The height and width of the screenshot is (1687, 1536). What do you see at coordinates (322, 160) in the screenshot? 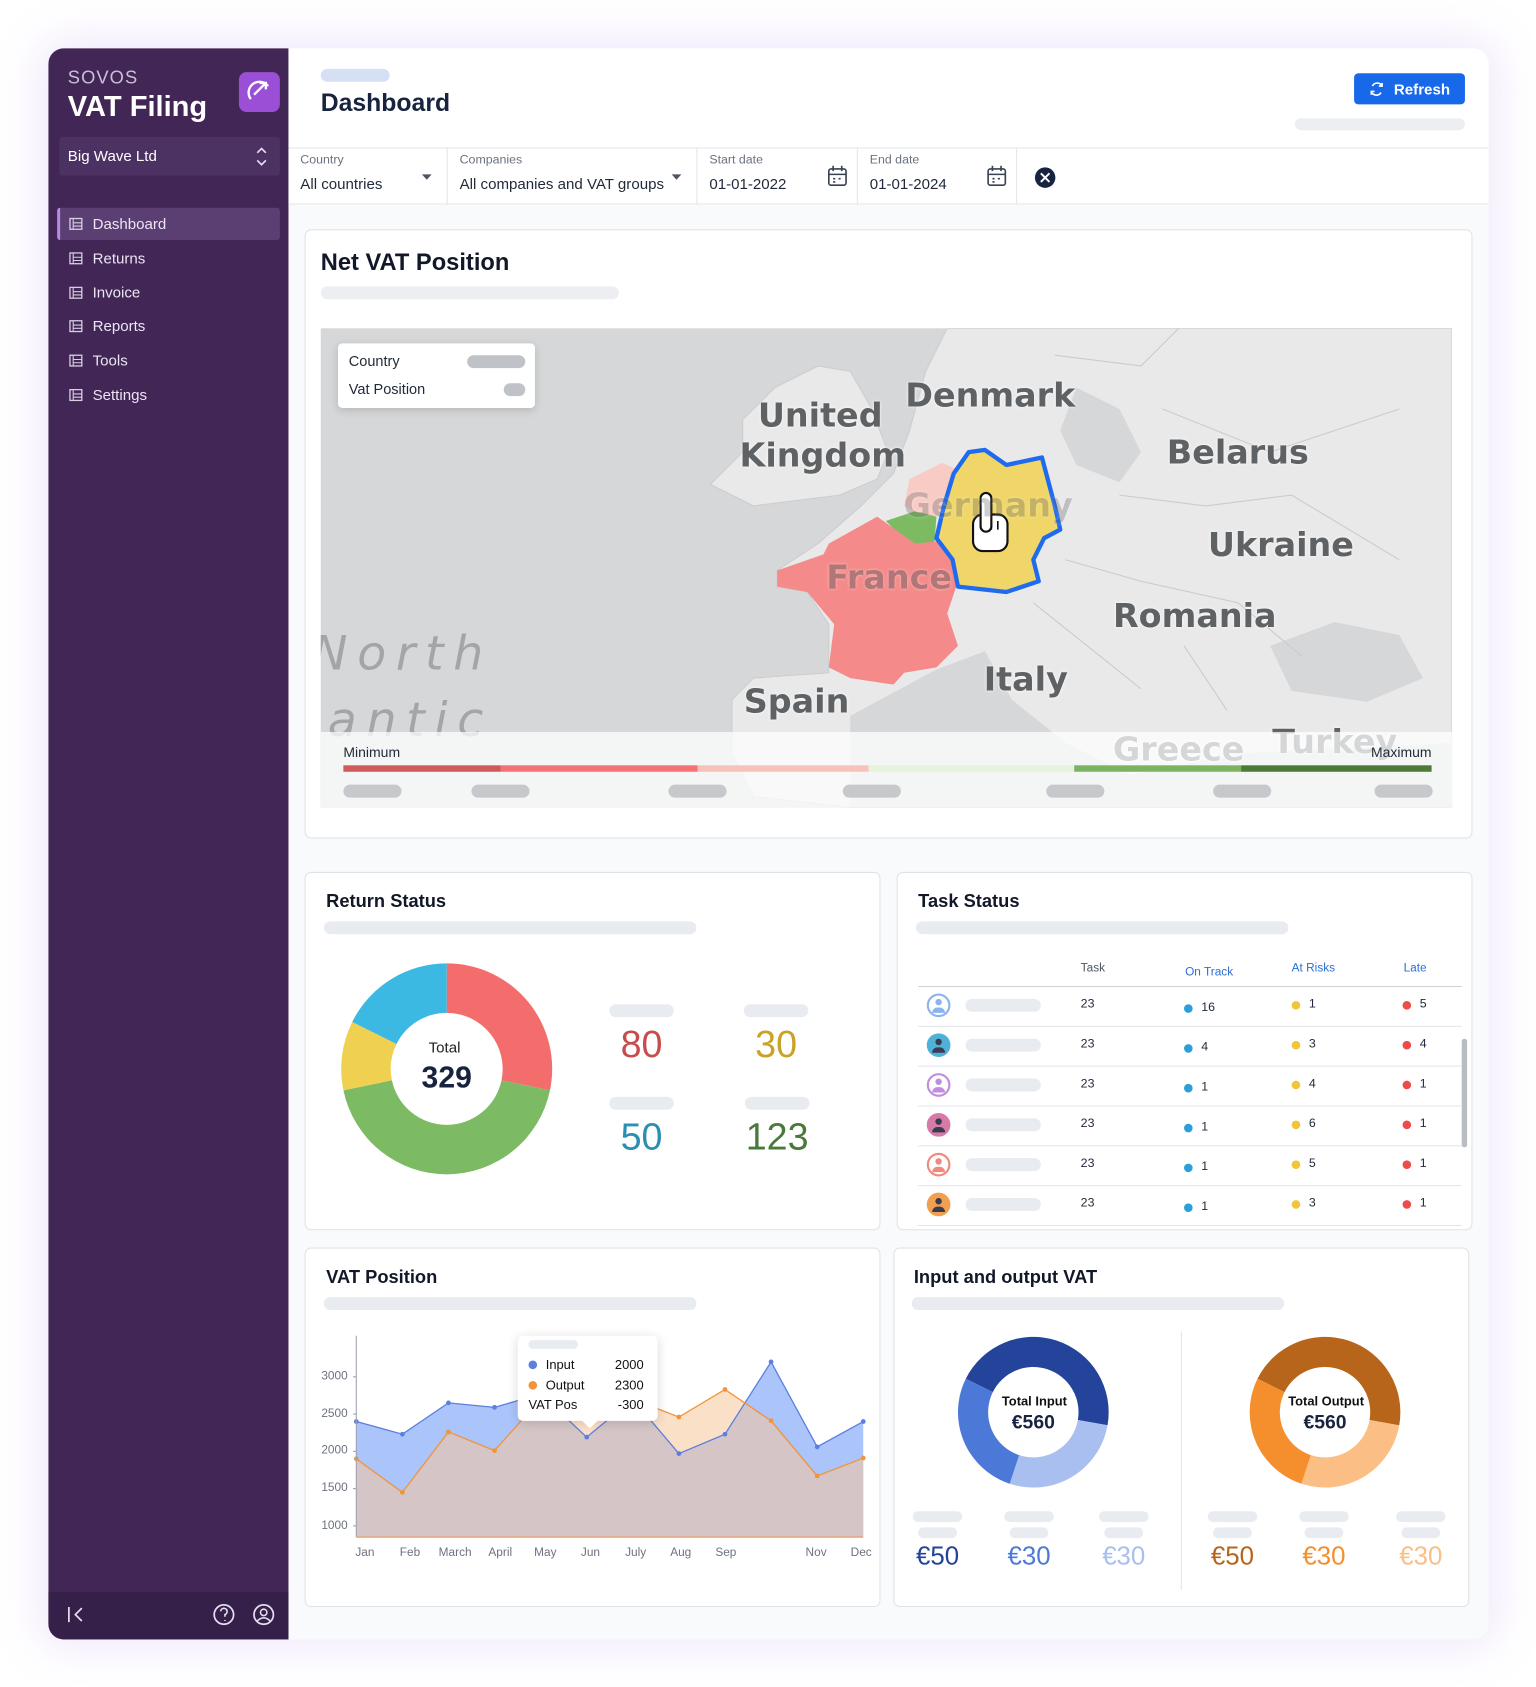
I see `filter-label: Country` at bounding box center [322, 160].